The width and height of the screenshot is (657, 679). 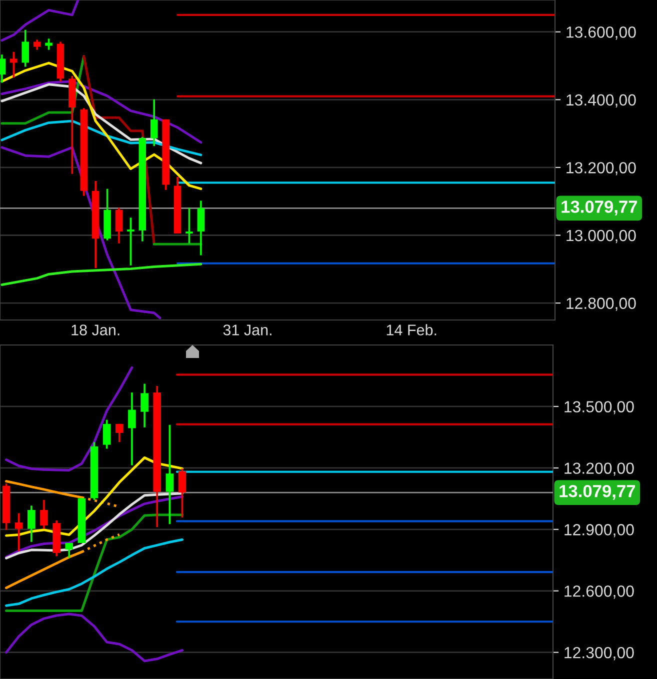 What do you see at coordinates (411, 330) in the screenshot?
I see `x-tick-label: 14 Feb.` at bounding box center [411, 330].